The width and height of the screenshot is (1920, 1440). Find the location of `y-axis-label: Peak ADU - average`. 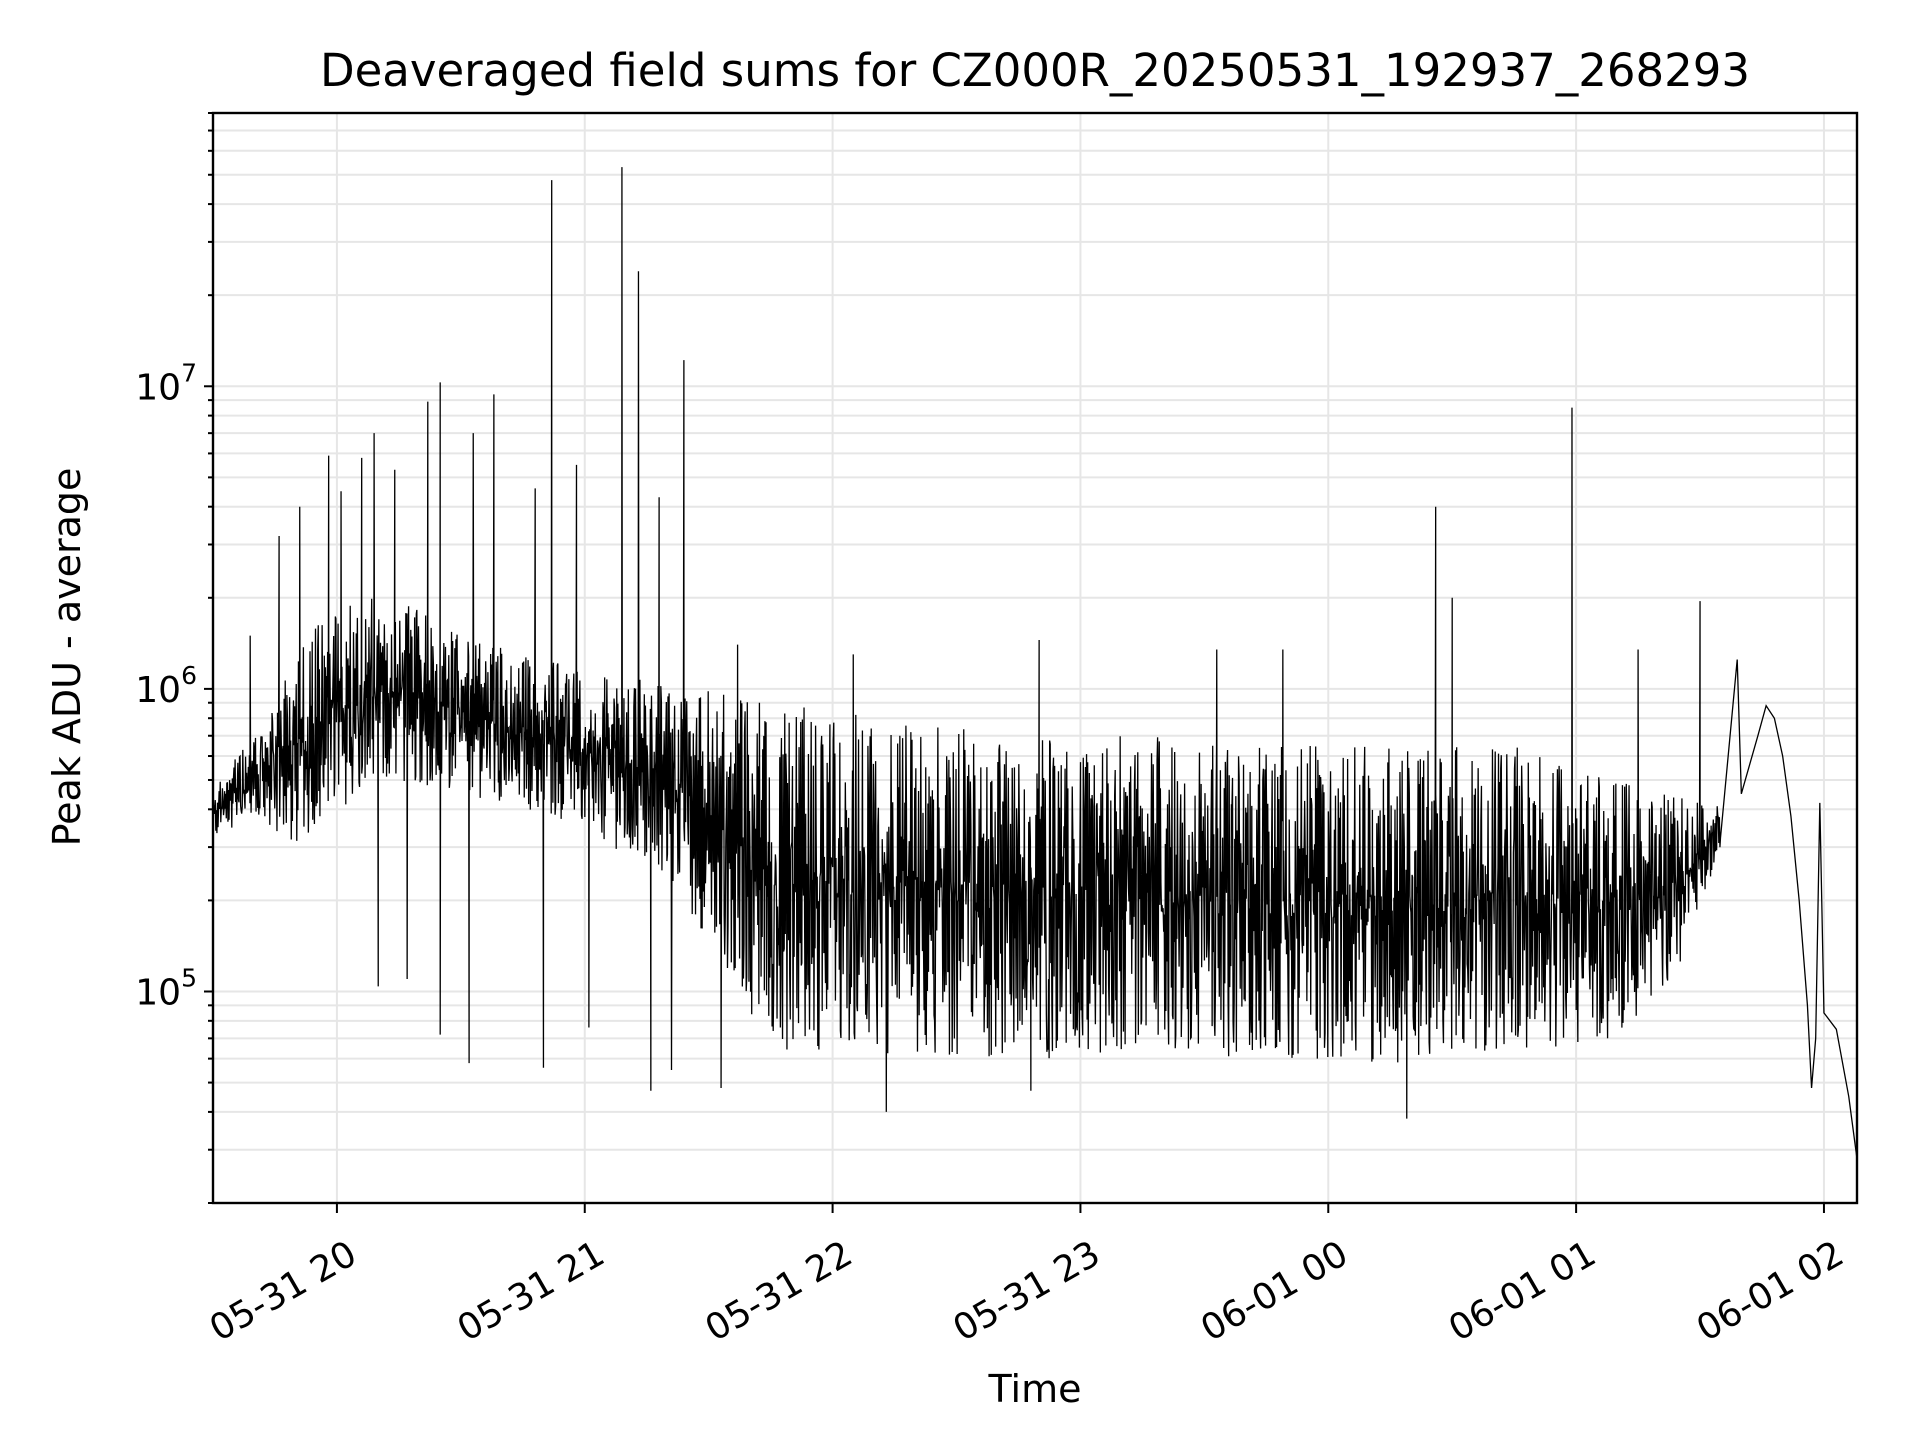

y-axis-label: Peak ADU - average is located at coordinates (67, 657).